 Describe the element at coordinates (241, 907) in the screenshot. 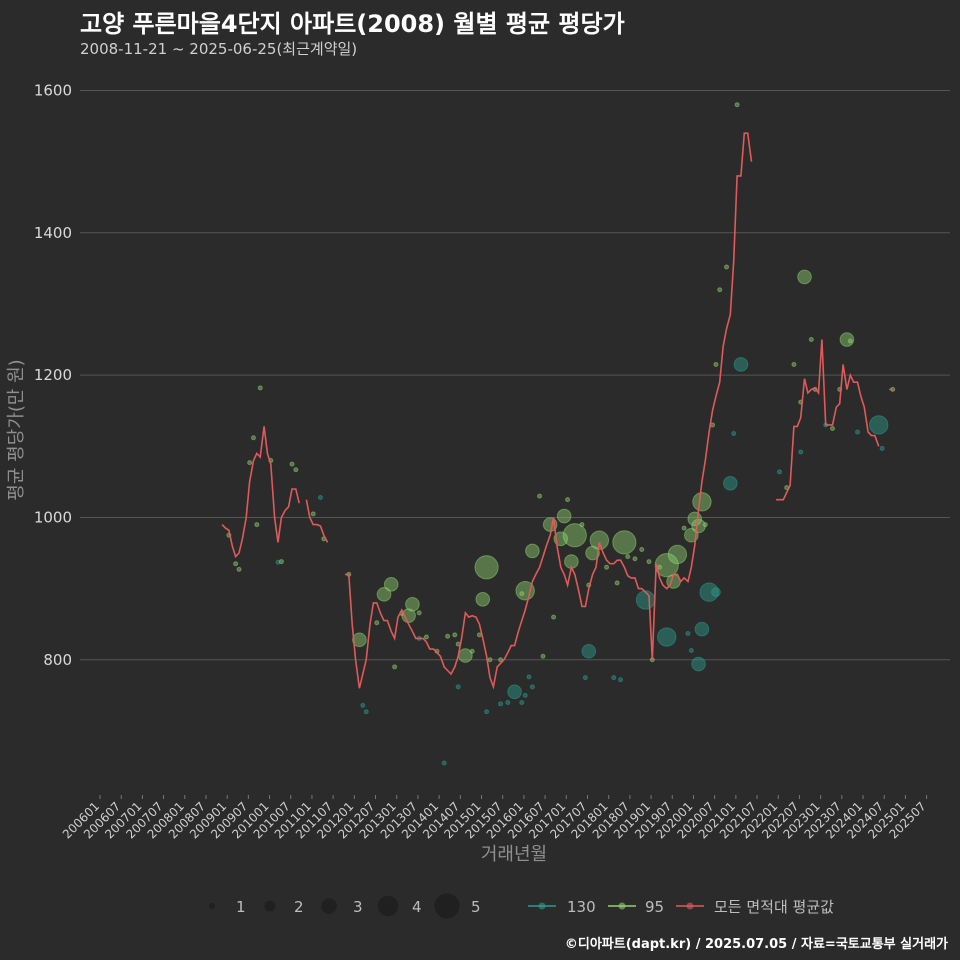

I see `size-legend-label-1: 1` at that location.